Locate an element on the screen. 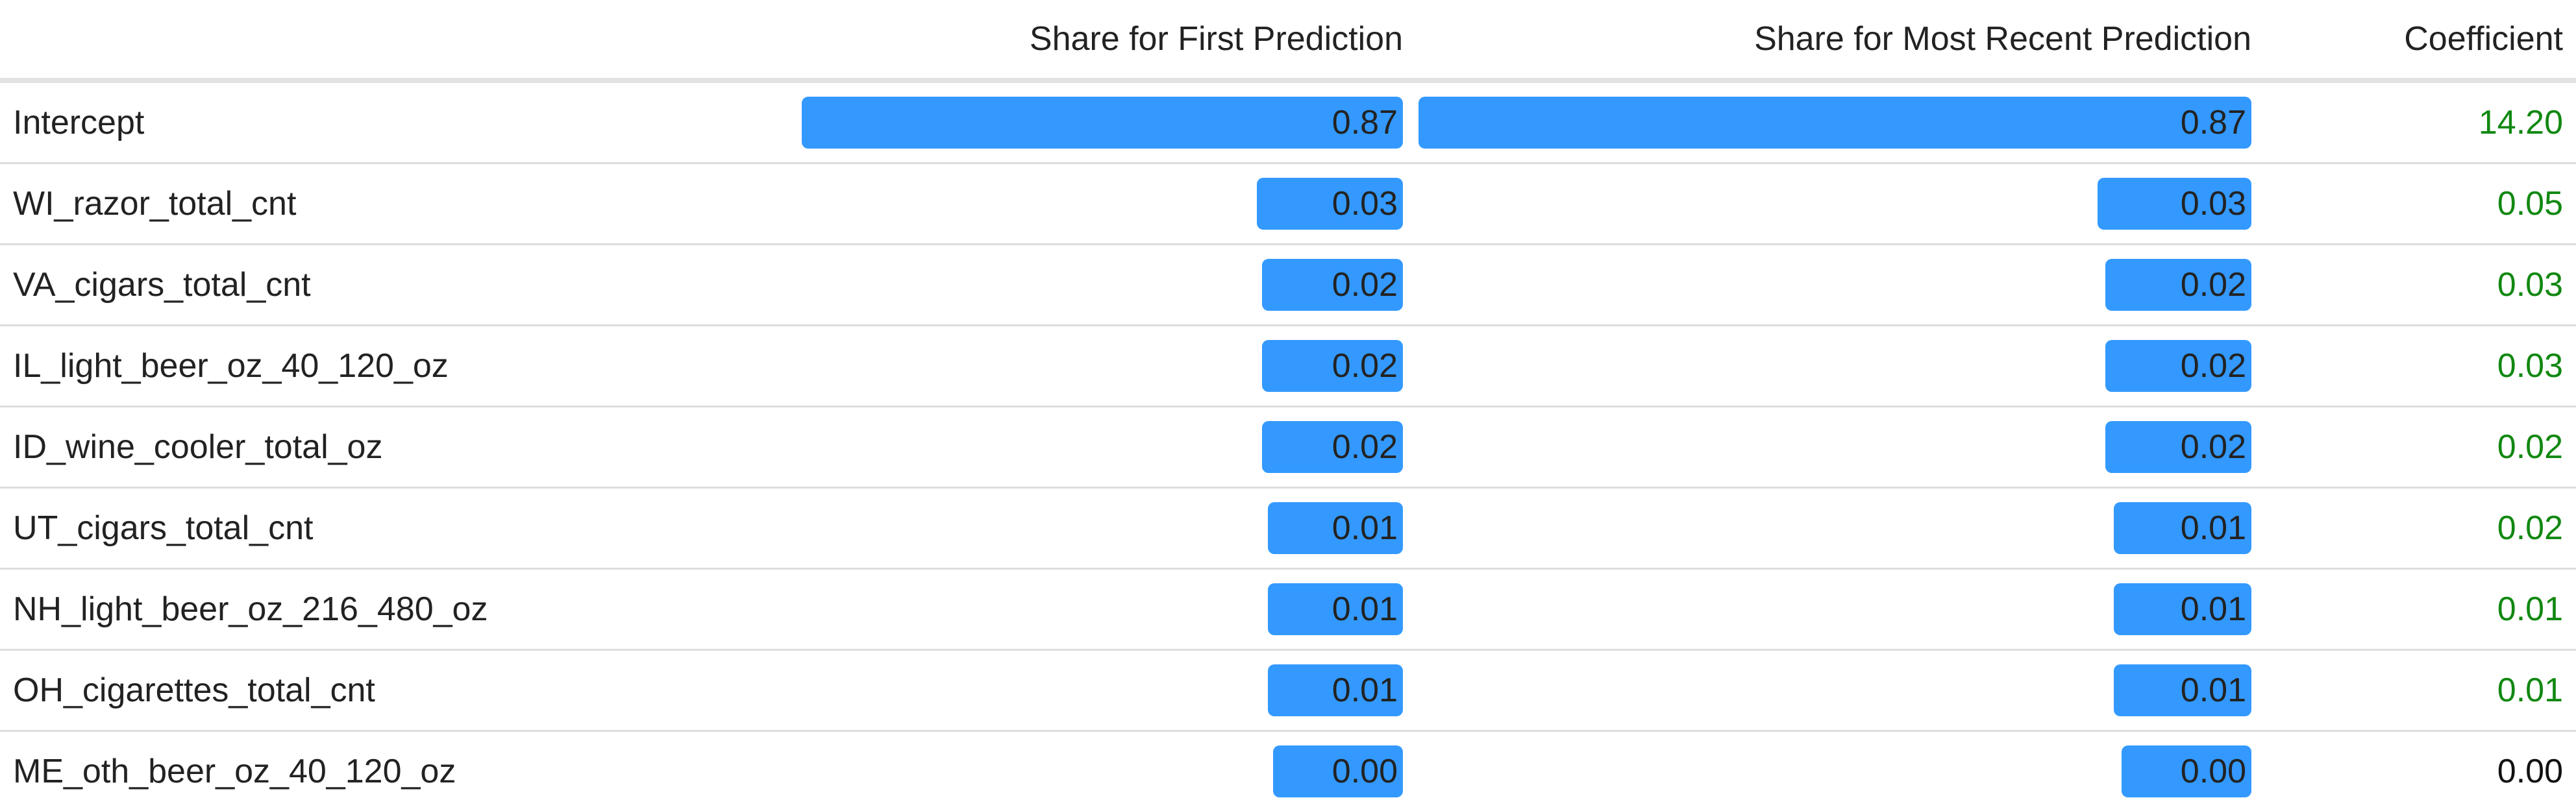 The height and width of the screenshot is (811, 2576). share-recent-bar-track: 0.03 is located at coordinates (1834, 204).